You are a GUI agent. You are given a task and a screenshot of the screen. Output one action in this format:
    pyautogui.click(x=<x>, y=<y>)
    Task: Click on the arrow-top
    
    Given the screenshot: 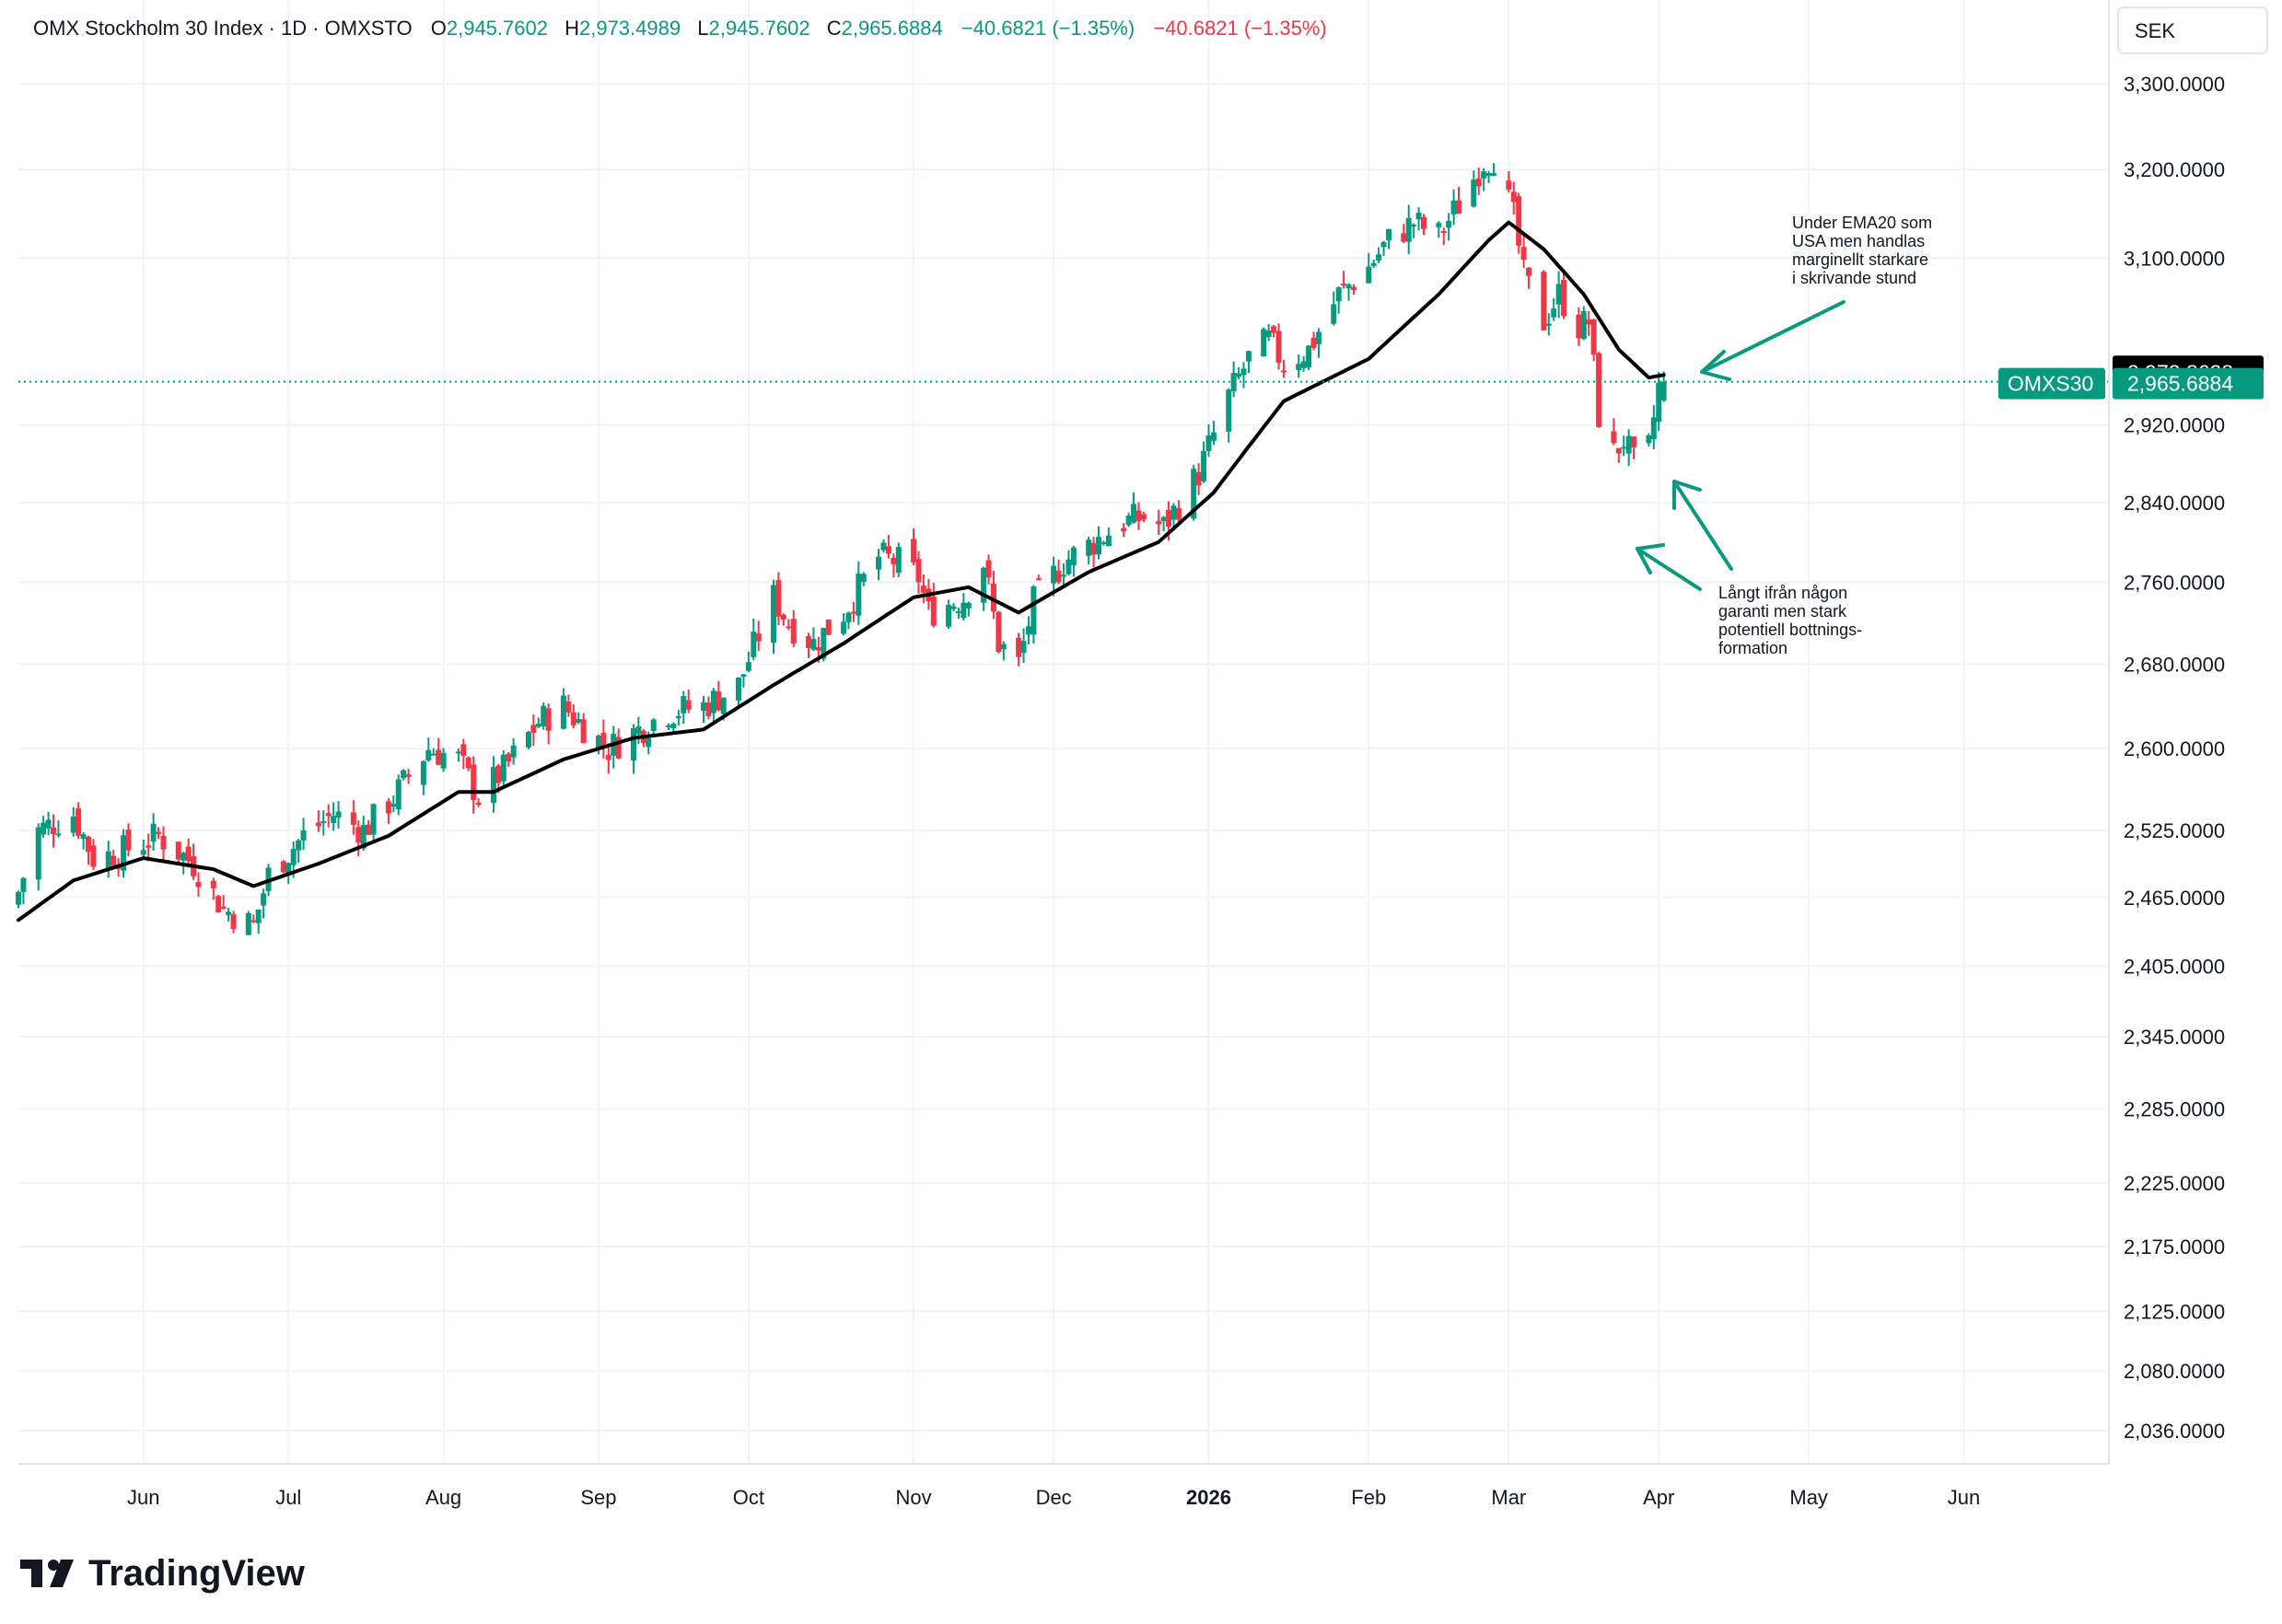 What is the action you would take?
    pyautogui.click(x=1772, y=340)
    